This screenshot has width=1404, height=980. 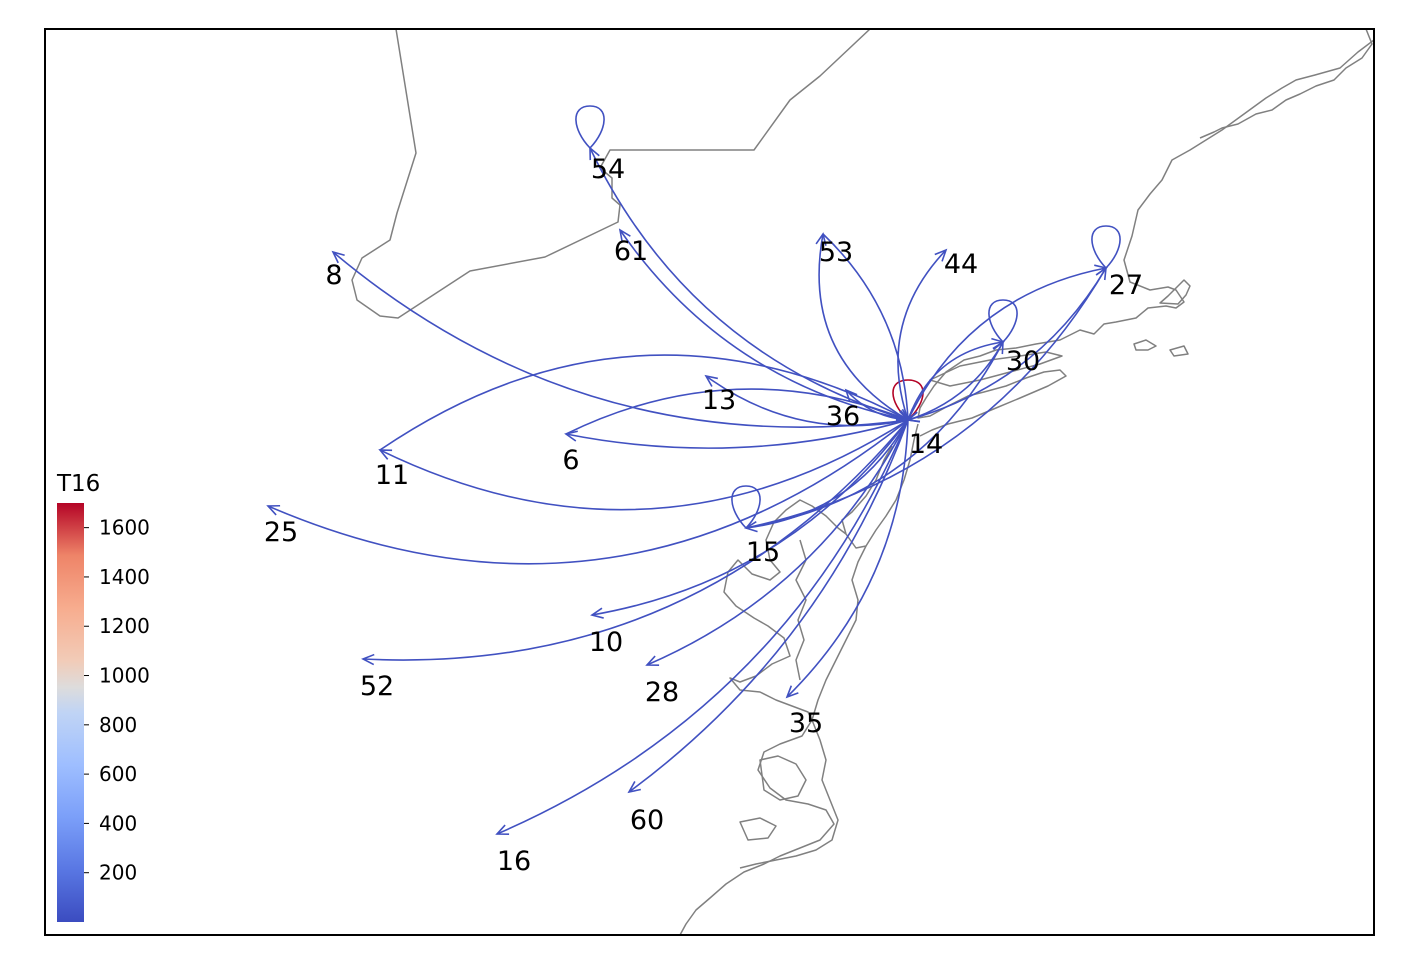 What do you see at coordinates (117, 700) in the screenshot?
I see `colorbar-ticks: 200 400 600 800 1000 1200 1400 1600` at bounding box center [117, 700].